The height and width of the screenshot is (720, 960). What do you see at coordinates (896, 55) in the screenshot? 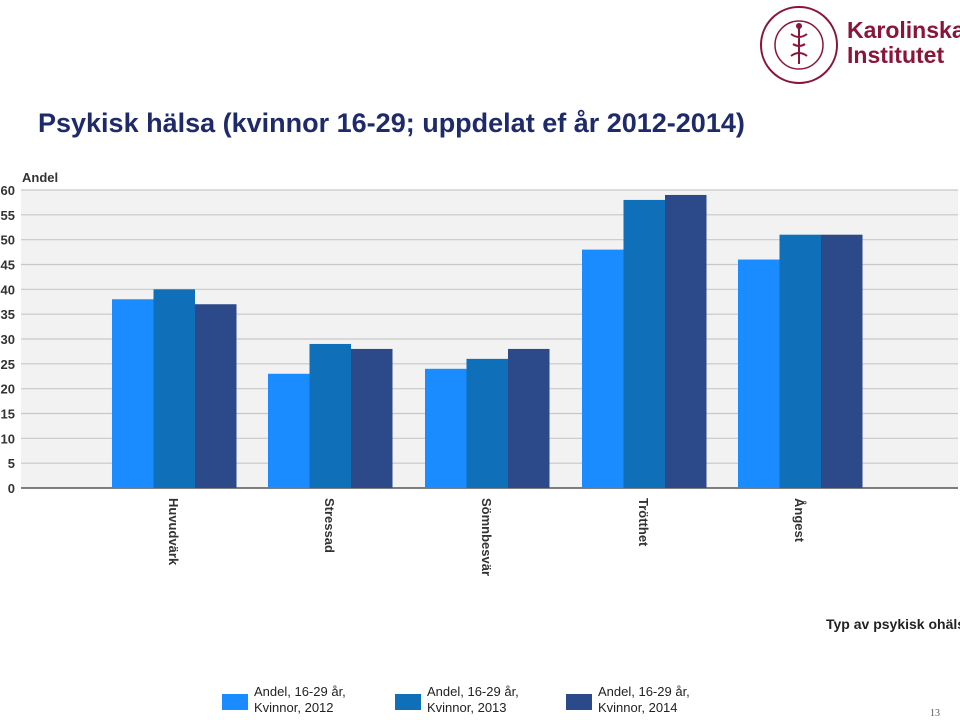
I see `logo-line-2: Institutet` at bounding box center [896, 55].